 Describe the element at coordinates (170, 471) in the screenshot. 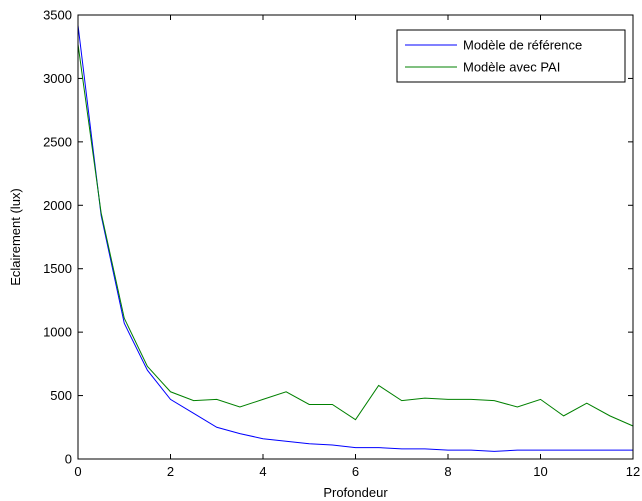

I see `x-tick-label: 2` at that location.